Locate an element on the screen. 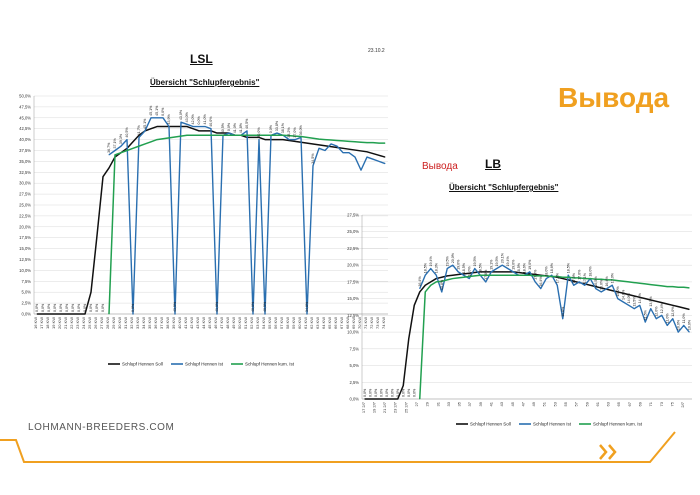 The image size is (700, 495). x-tick-label: 31 KW is located at coordinates (125, 323).